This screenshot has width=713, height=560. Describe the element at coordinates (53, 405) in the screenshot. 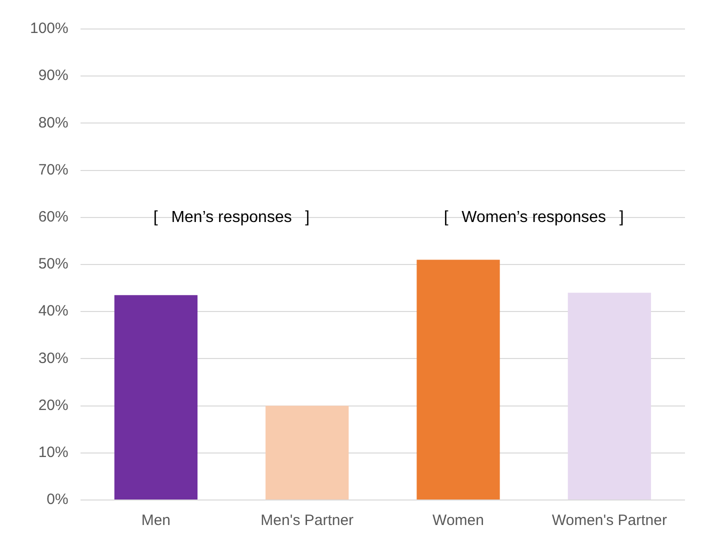

I see `y-tick-label: 20%` at that location.